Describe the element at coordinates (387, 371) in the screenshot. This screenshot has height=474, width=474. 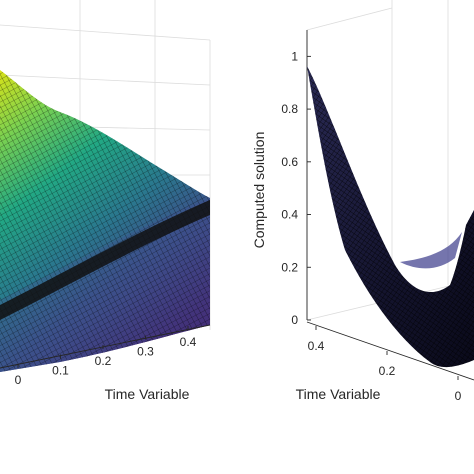
I see `right-x-tick-label: 0.2` at that location.